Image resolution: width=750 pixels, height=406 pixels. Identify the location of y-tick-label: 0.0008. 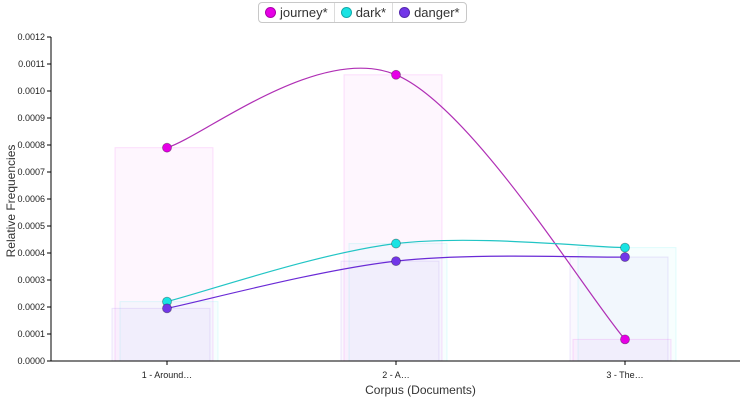
(31, 145).